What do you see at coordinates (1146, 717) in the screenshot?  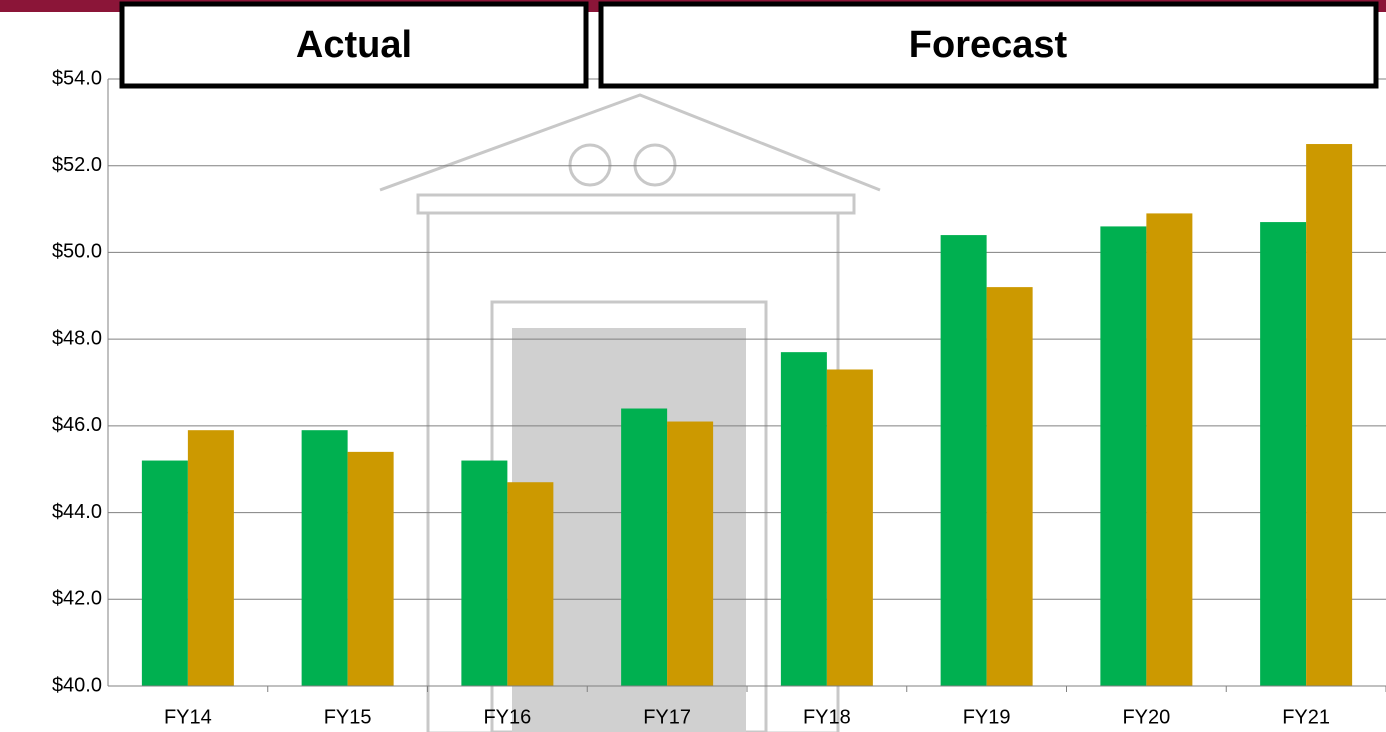 I see `x-tick-label: FY20` at bounding box center [1146, 717].